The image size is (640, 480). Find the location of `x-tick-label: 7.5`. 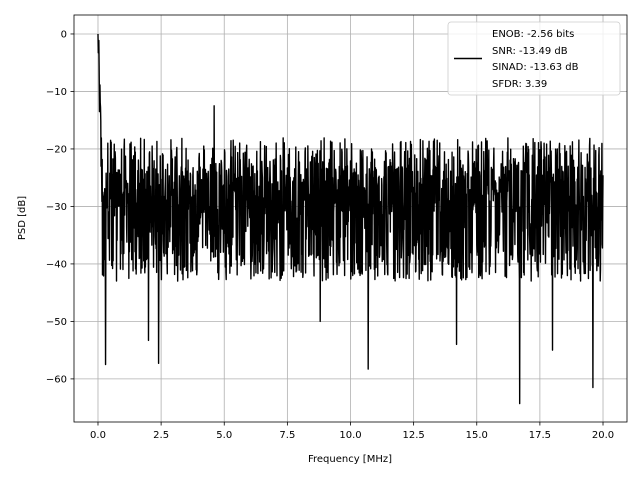

x-tick-label: 7.5 is located at coordinates (287, 435).